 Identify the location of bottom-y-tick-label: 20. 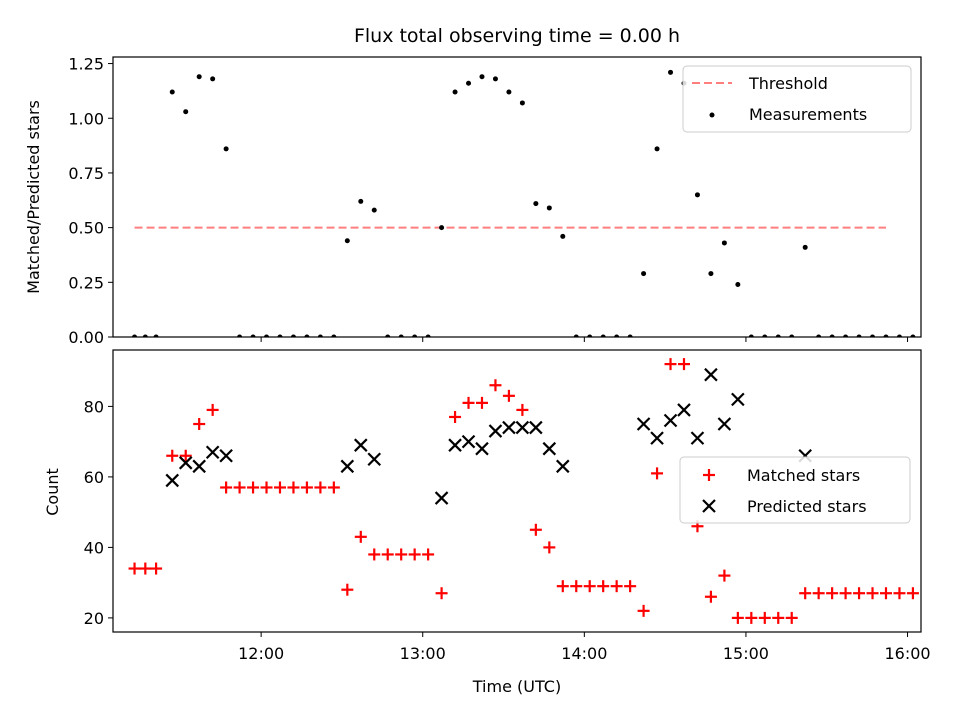
(94, 618).